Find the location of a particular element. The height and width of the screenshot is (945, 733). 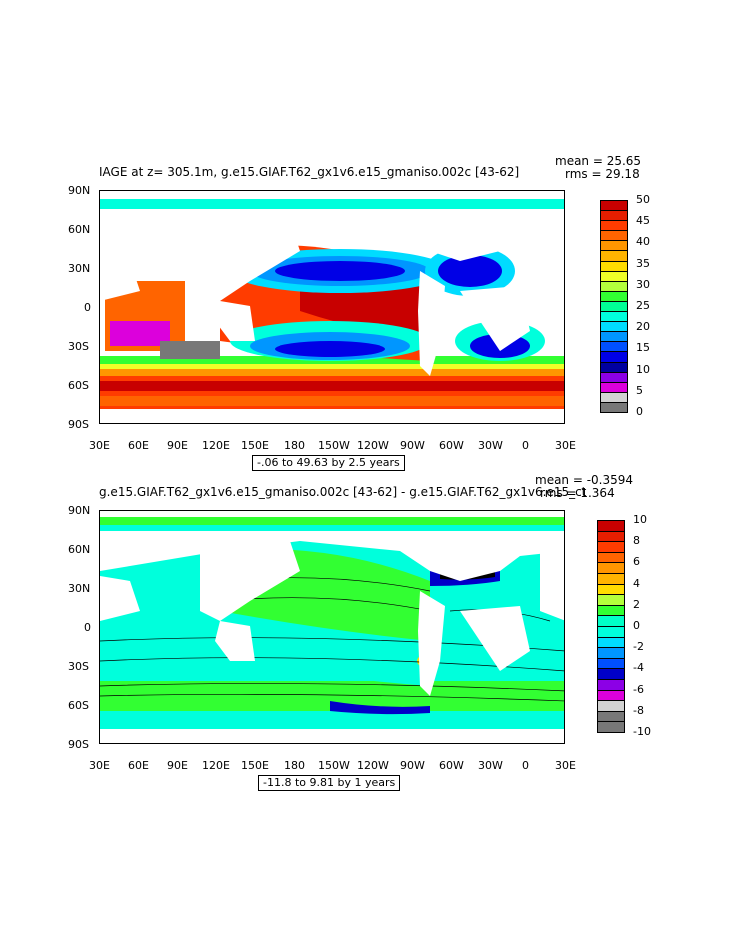

top-colorbar-label: 10 is located at coordinates (643, 369).